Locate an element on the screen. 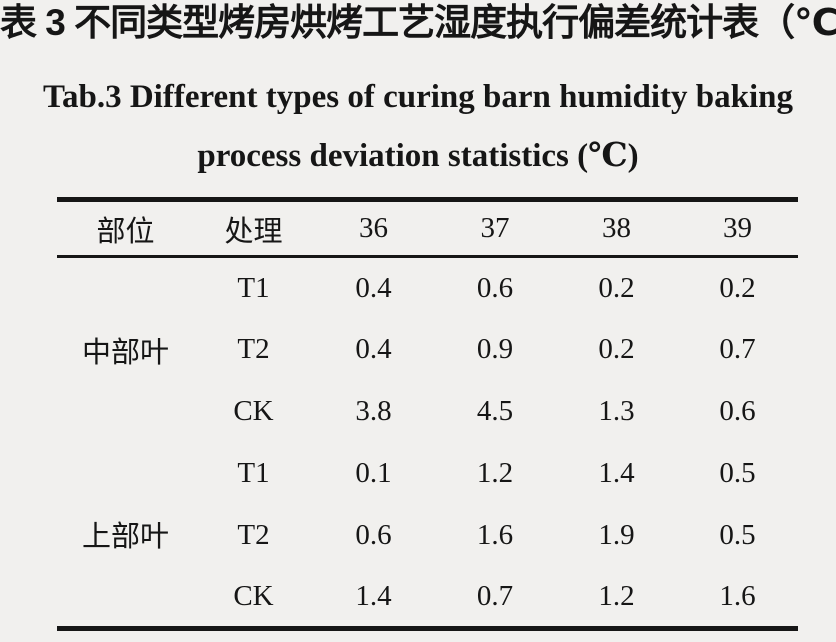 Image resolution: width=836 pixels, height=642 pixels. column-header-temp-38: 38 is located at coordinates (616, 228).